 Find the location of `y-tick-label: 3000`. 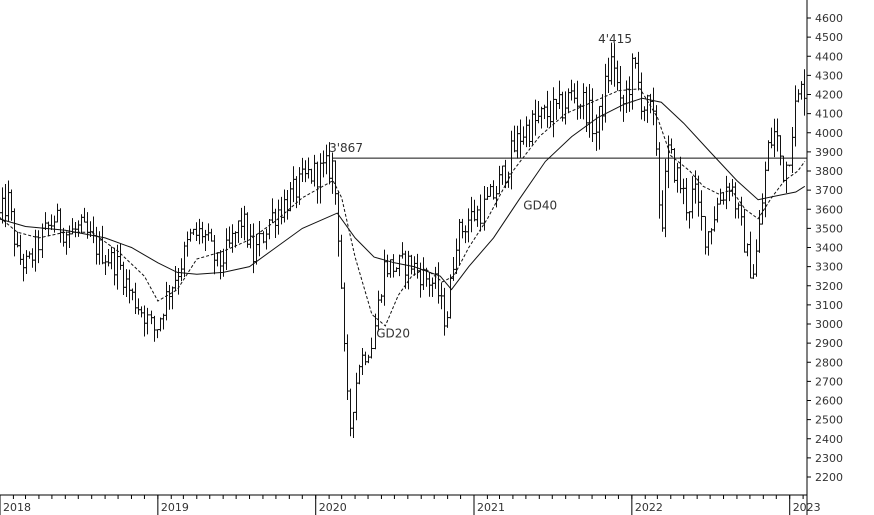

y-tick-label: 3000 is located at coordinates (829, 324).